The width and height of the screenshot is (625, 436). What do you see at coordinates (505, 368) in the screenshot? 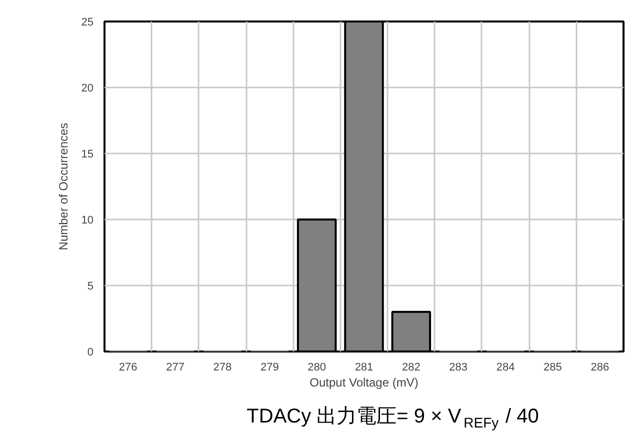
I see `x-tick-label: 284` at bounding box center [505, 368].